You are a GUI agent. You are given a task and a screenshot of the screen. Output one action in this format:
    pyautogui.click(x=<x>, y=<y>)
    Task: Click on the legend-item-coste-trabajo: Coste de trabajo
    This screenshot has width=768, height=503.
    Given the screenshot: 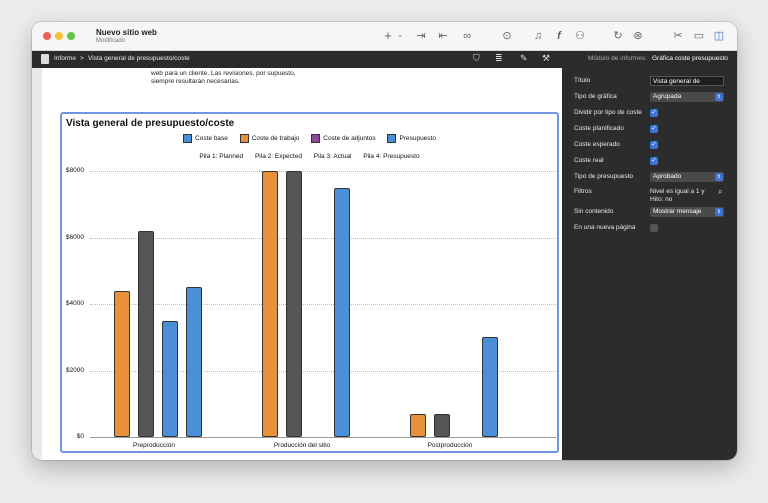 What is the action you would take?
    pyautogui.click(x=269, y=138)
    